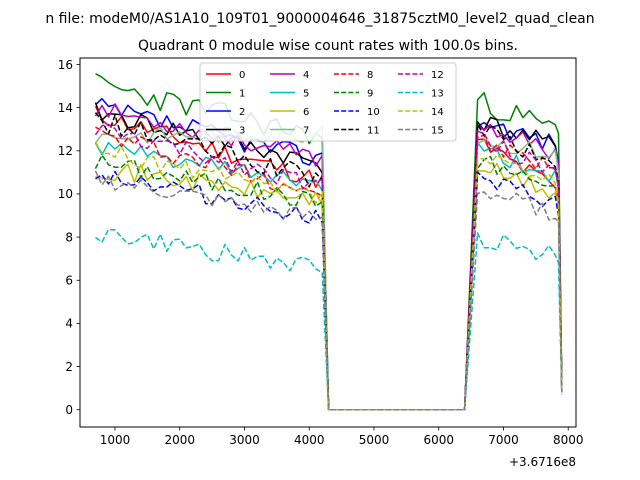  I want to click on y-tick-label: 2, so click(69, 367).